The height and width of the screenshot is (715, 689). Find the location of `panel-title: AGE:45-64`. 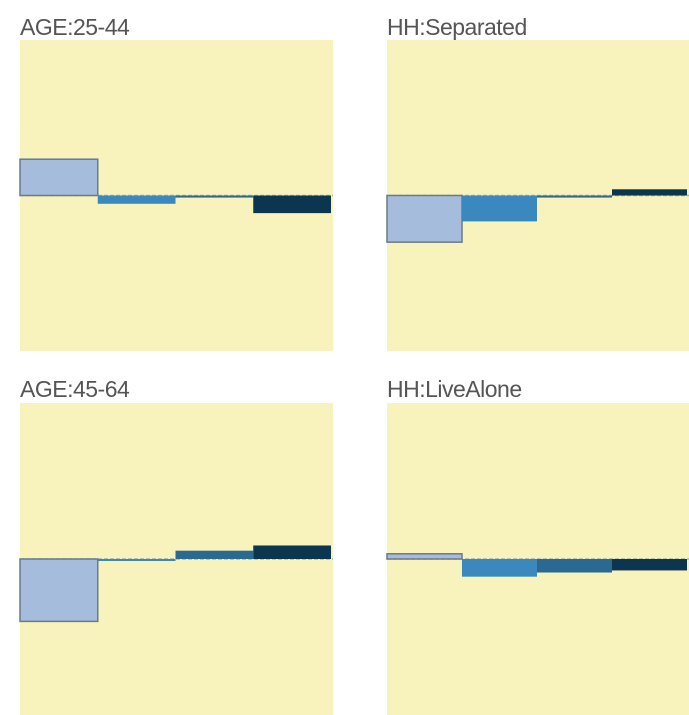

panel-title: AGE:45-64 is located at coordinates (75, 389).